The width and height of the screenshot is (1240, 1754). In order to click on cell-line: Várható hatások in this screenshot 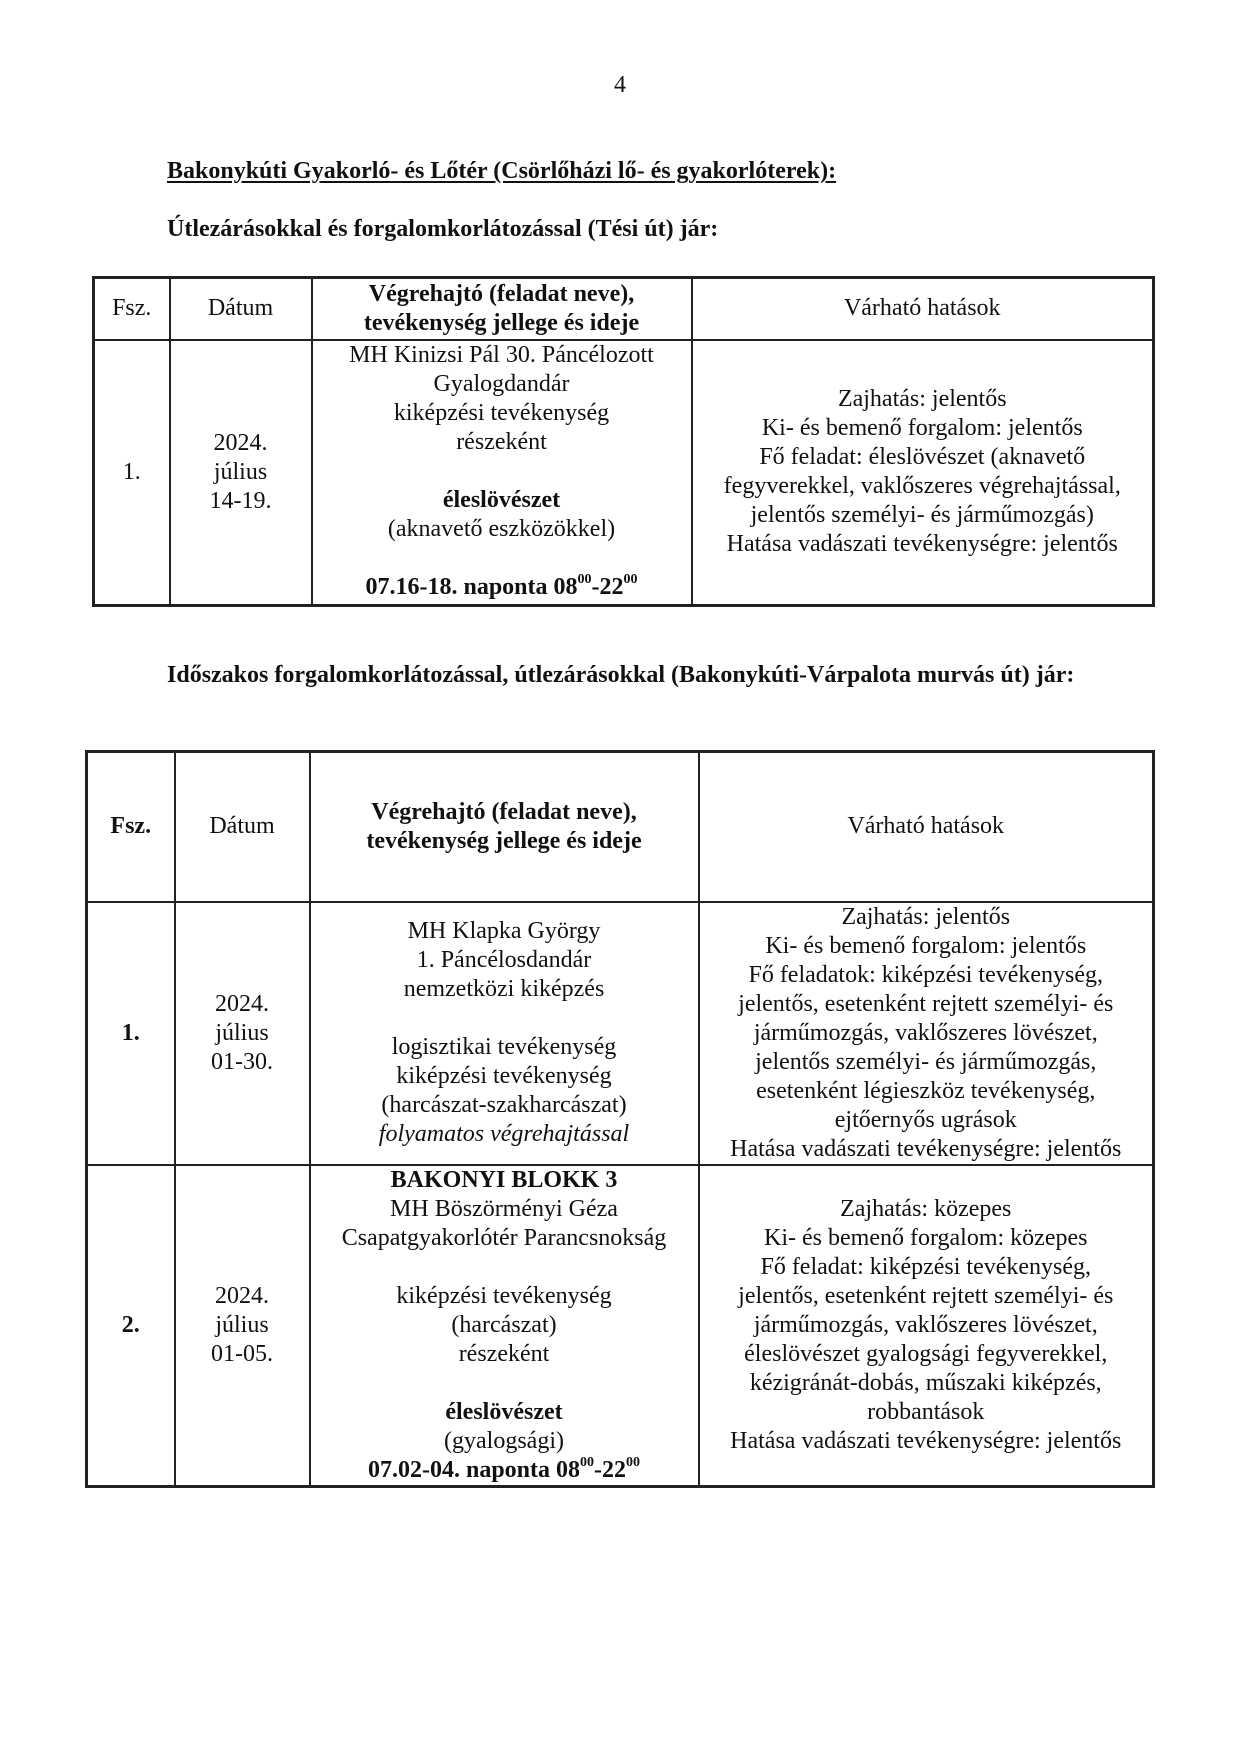, I will do `click(922, 308)`.